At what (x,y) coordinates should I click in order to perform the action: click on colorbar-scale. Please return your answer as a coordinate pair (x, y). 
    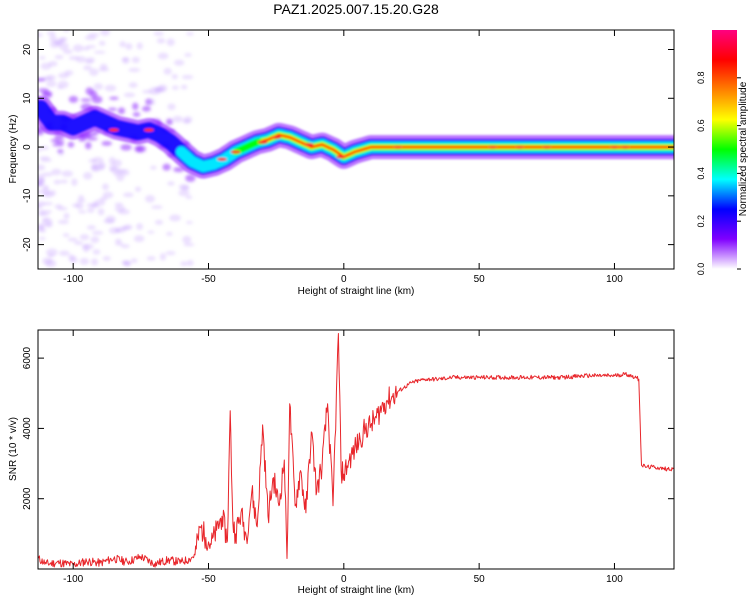
    Looking at the image, I should click on (724, 149).